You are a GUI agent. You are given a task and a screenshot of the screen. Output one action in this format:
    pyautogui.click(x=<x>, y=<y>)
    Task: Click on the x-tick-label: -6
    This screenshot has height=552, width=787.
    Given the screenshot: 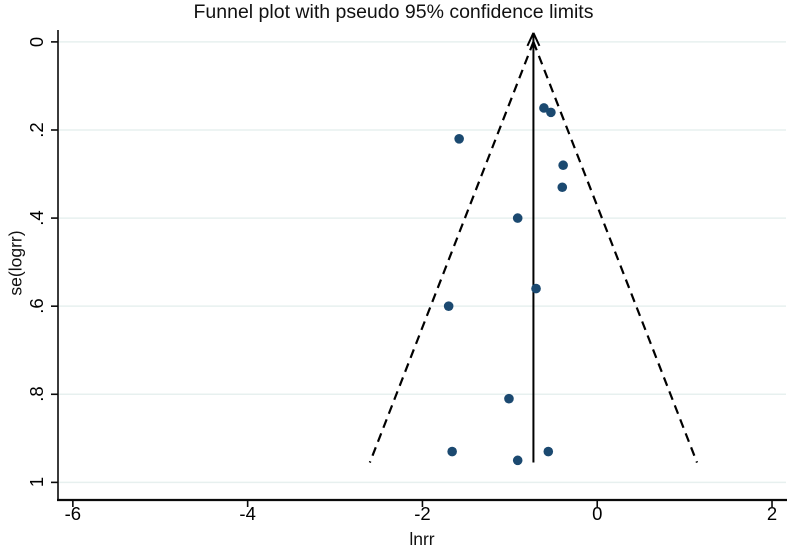 What is the action you would take?
    pyautogui.click(x=73, y=513)
    